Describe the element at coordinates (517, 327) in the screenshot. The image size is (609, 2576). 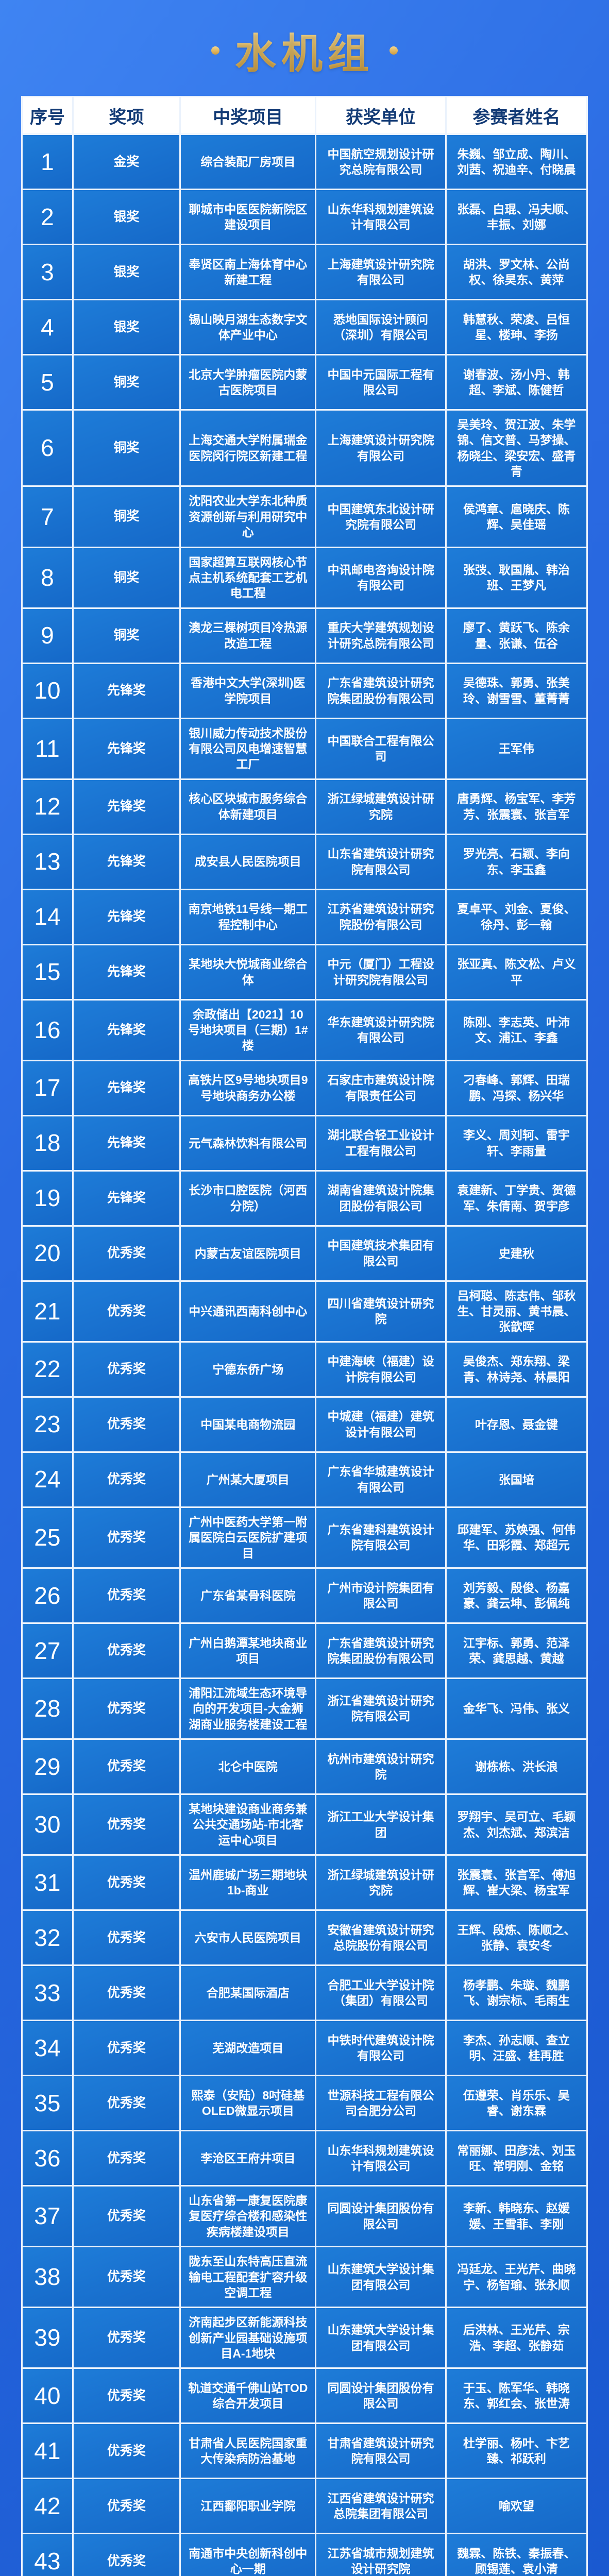
I see `row-participant-names: 韩慧秋、荣凌、吕恒星、楼珅、李扬` at that location.